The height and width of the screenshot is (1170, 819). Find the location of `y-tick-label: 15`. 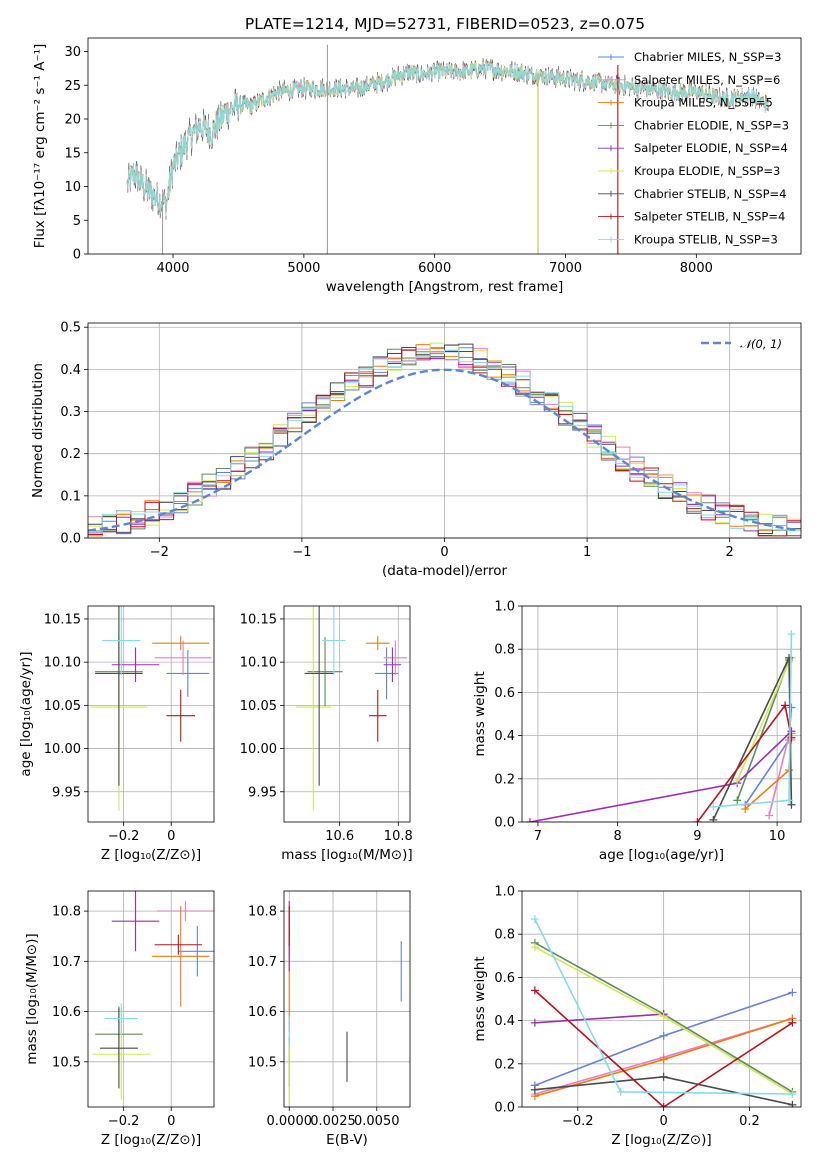

y-tick-label: 15 is located at coordinates (72, 153).